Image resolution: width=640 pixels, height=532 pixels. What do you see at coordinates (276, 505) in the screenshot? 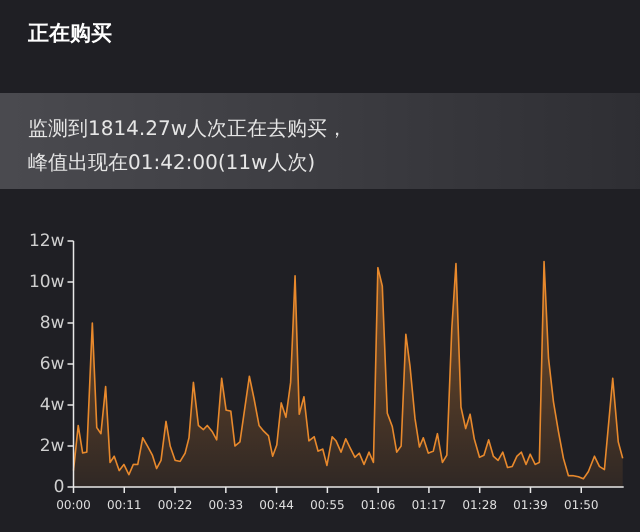
I see `x-tick-label: 00:44` at bounding box center [276, 505].